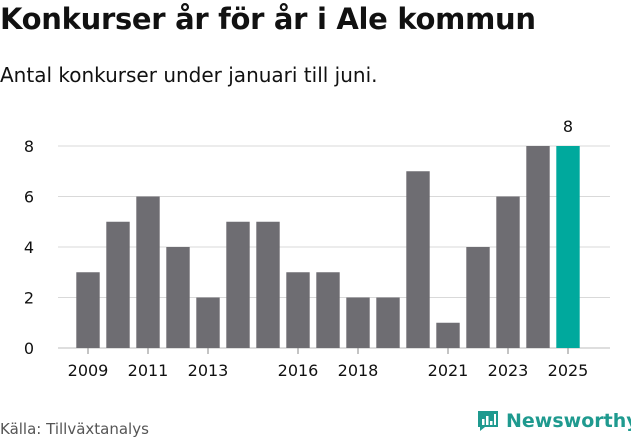 The height and width of the screenshot is (439, 631). I want to click on bar-2024, so click(538, 247).